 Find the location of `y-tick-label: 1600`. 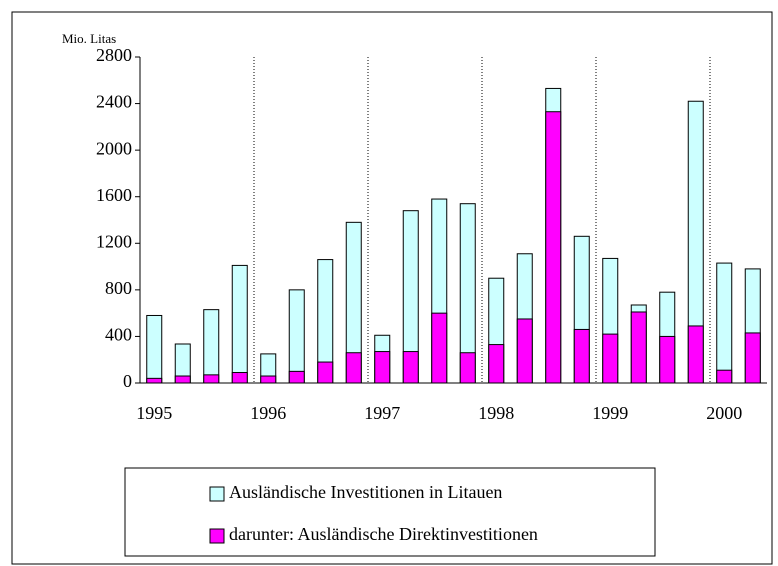

y-tick-label: 1600 is located at coordinates (114, 195).